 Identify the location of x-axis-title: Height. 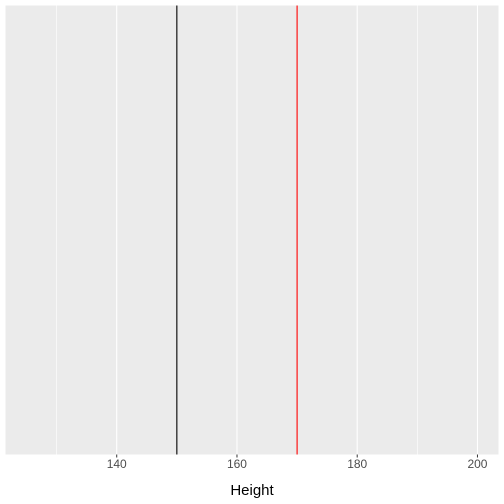
(252, 490).